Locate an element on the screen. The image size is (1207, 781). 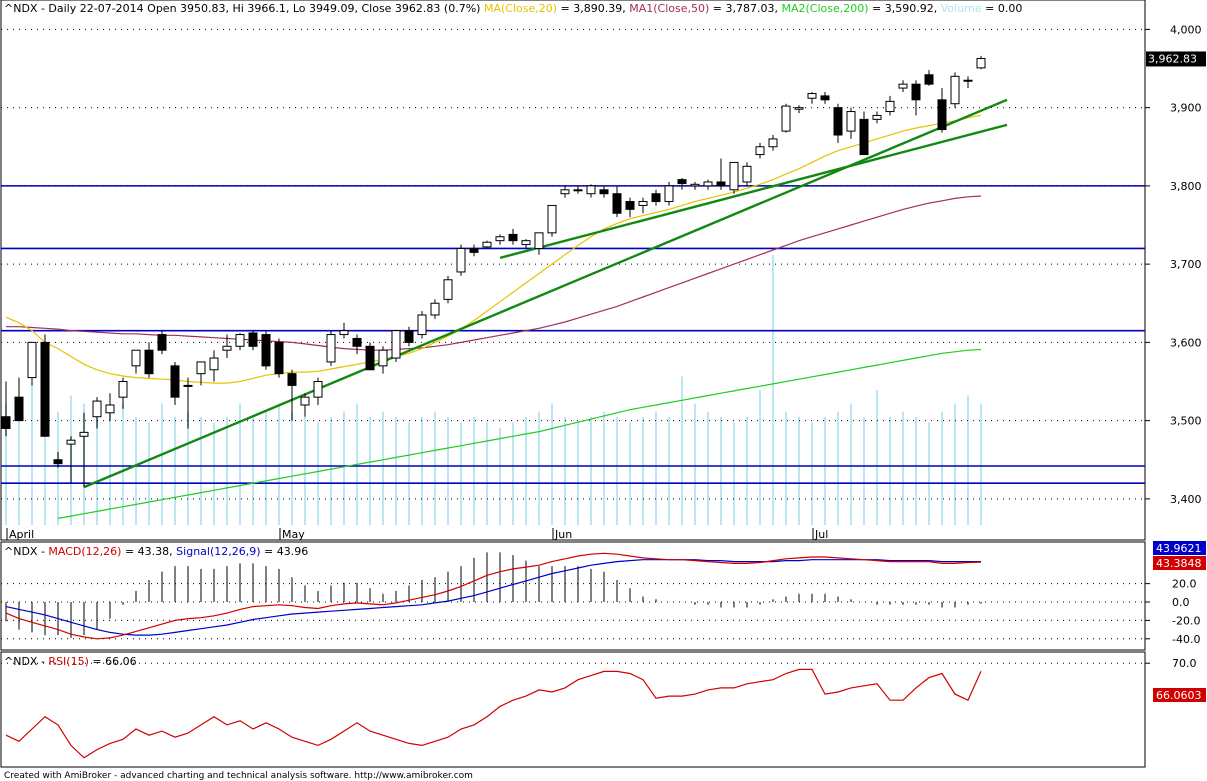
rsi-label: RSI(15) is located at coordinates (68, 661).